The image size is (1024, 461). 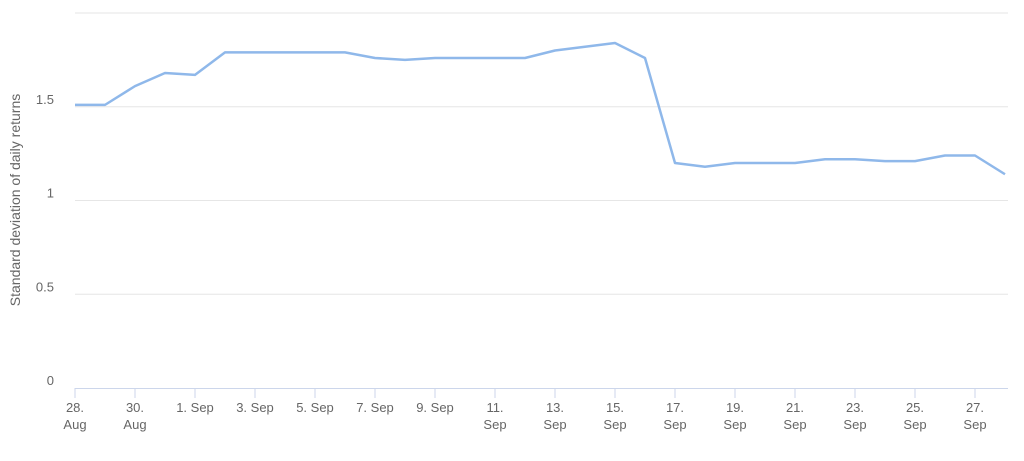 What do you see at coordinates (375, 407) in the screenshot?
I see `x-tick-label: 7. Sep` at bounding box center [375, 407].